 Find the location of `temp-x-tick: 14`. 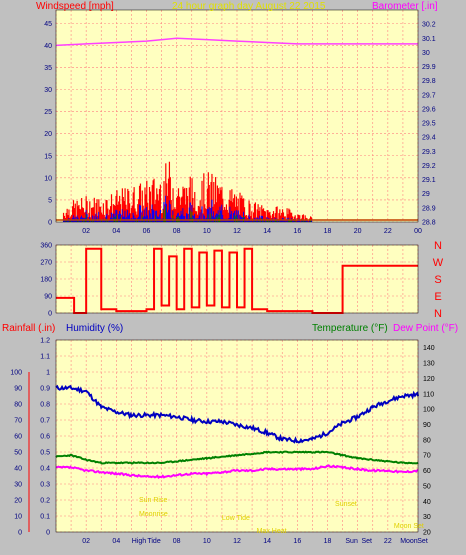

temp-x-tick: 14 is located at coordinates (267, 541).